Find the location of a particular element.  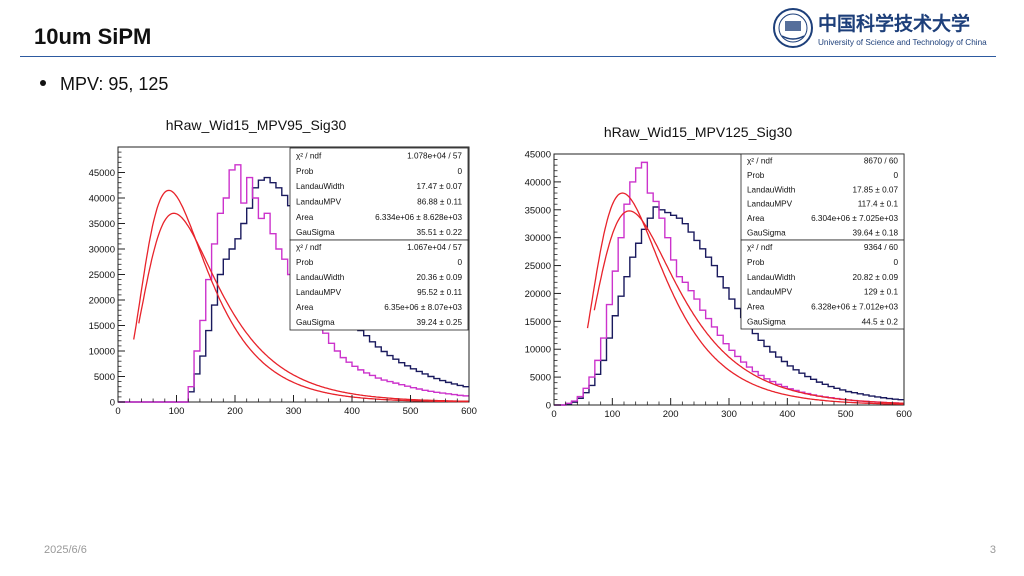

stats-value: 129 ± 0.1 is located at coordinates (881, 292).